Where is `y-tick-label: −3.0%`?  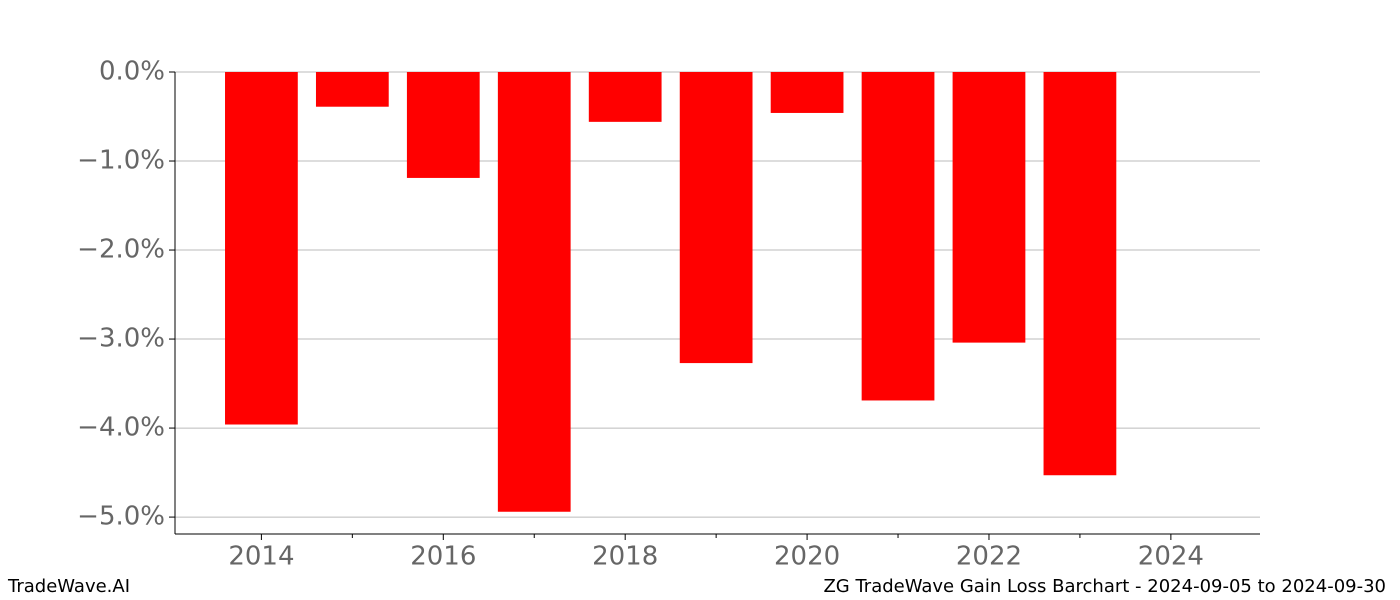 y-tick-label: −3.0% is located at coordinates (121, 339).